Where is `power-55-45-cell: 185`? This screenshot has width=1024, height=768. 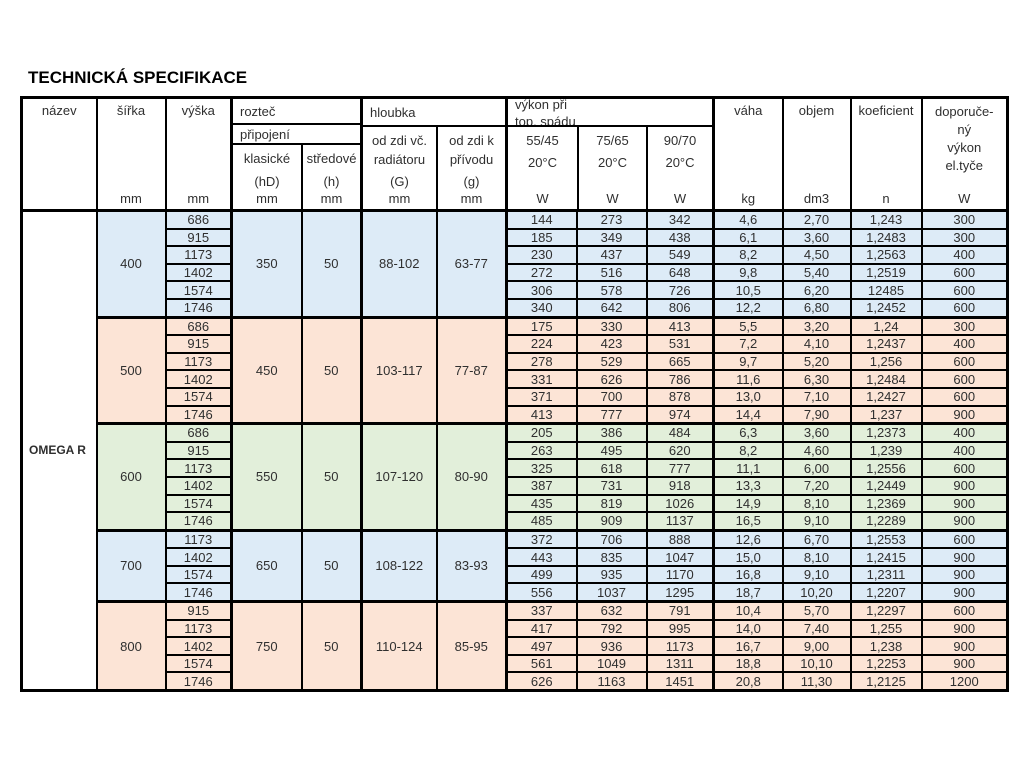
power-55-45-cell: 185 is located at coordinates (541, 237).